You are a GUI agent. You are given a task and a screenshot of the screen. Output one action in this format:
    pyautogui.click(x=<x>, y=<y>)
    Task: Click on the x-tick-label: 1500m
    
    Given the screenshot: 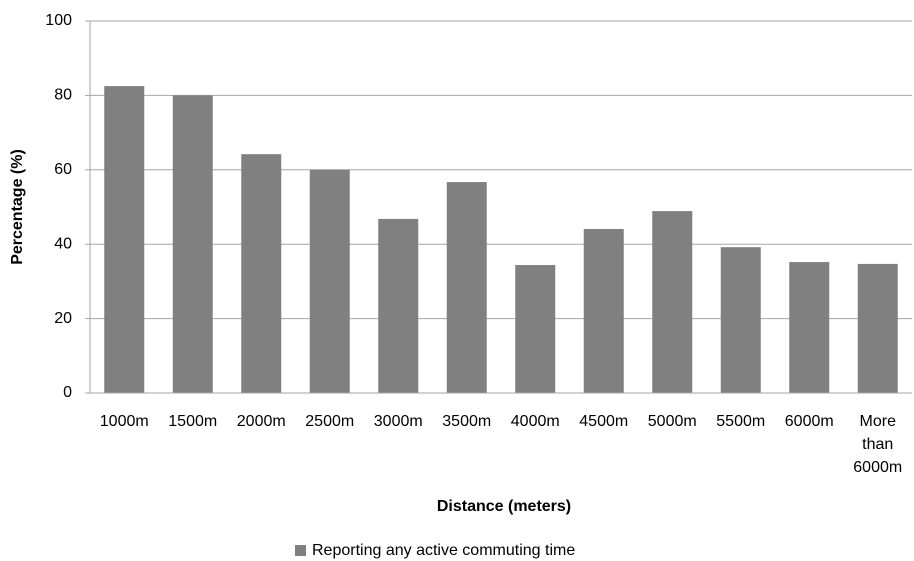 What is the action you would take?
    pyautogui.click(x=193, y=421)
    